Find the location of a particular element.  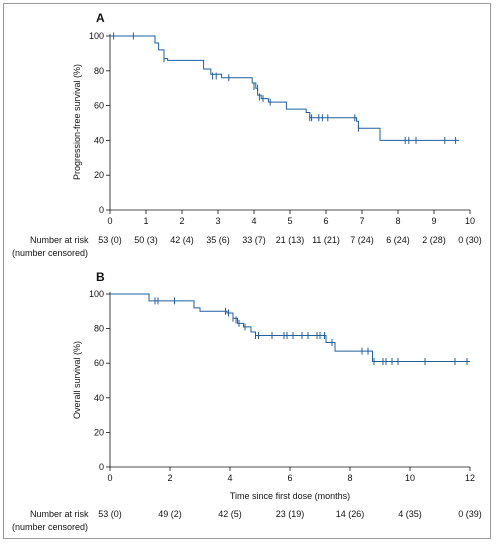

panel-a-y-tick-label: 60 is located at coordinates (99, 106).